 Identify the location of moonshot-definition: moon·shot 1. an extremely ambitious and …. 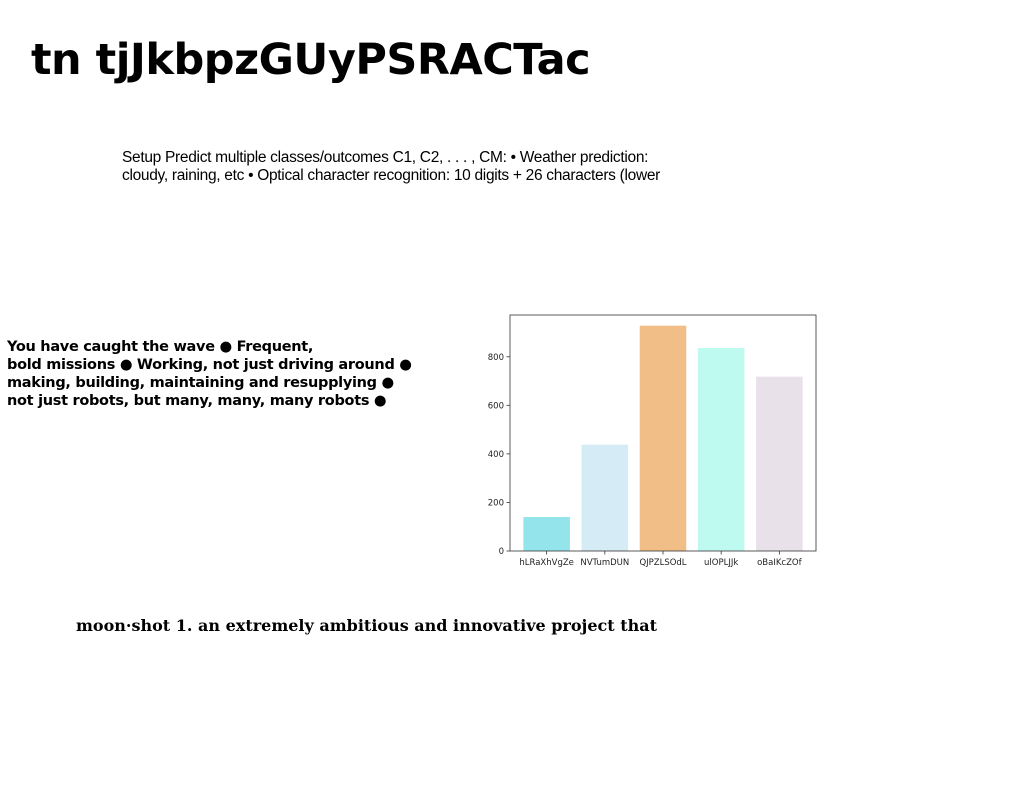
(366, 625).